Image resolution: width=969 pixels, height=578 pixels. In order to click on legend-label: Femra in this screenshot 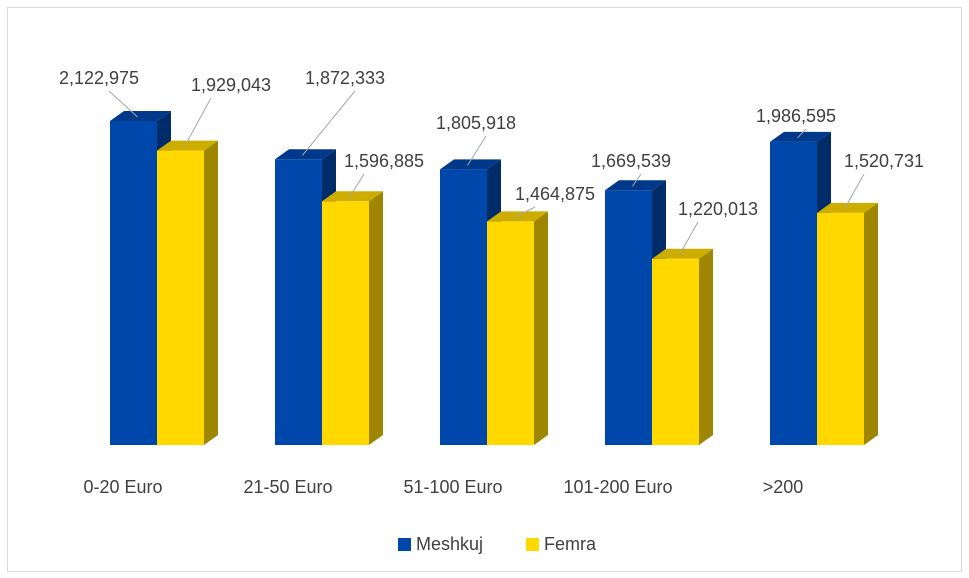, I will do `click(570, 544)`.